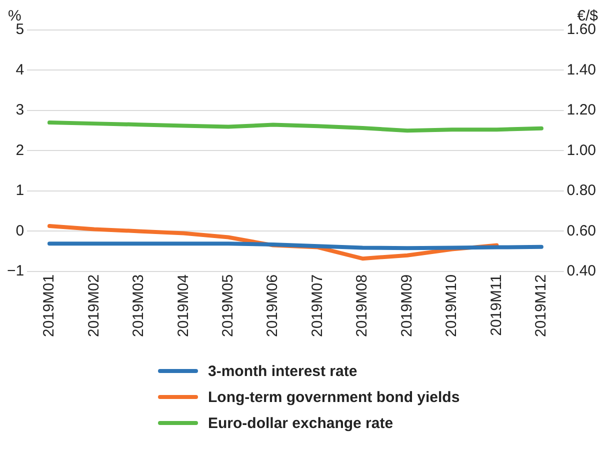  I want to click on x-tick-label: 2019M02, so click(93, 306).